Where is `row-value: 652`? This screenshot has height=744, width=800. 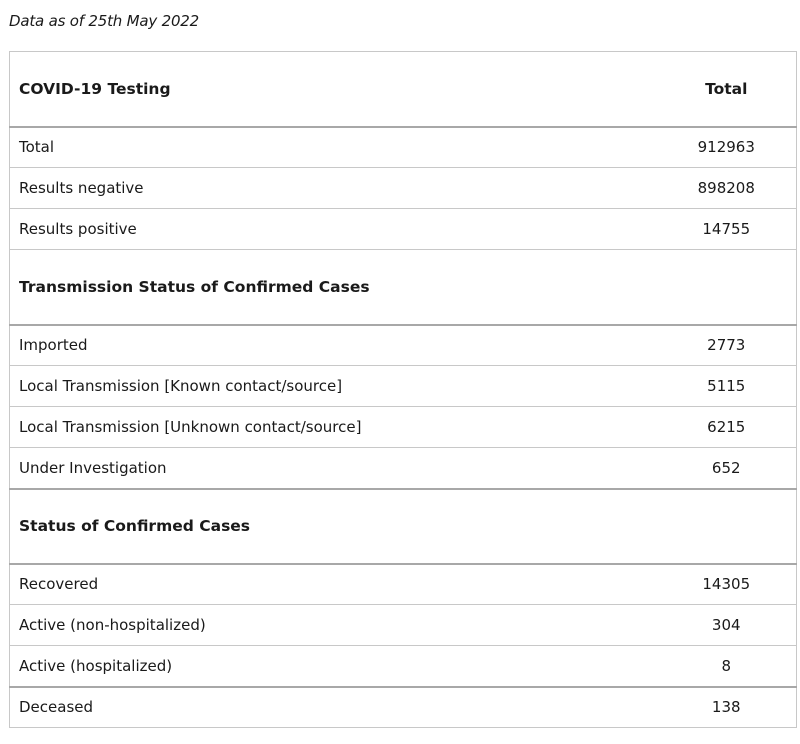 row-value: 652 is located at coordinates (726, 468).